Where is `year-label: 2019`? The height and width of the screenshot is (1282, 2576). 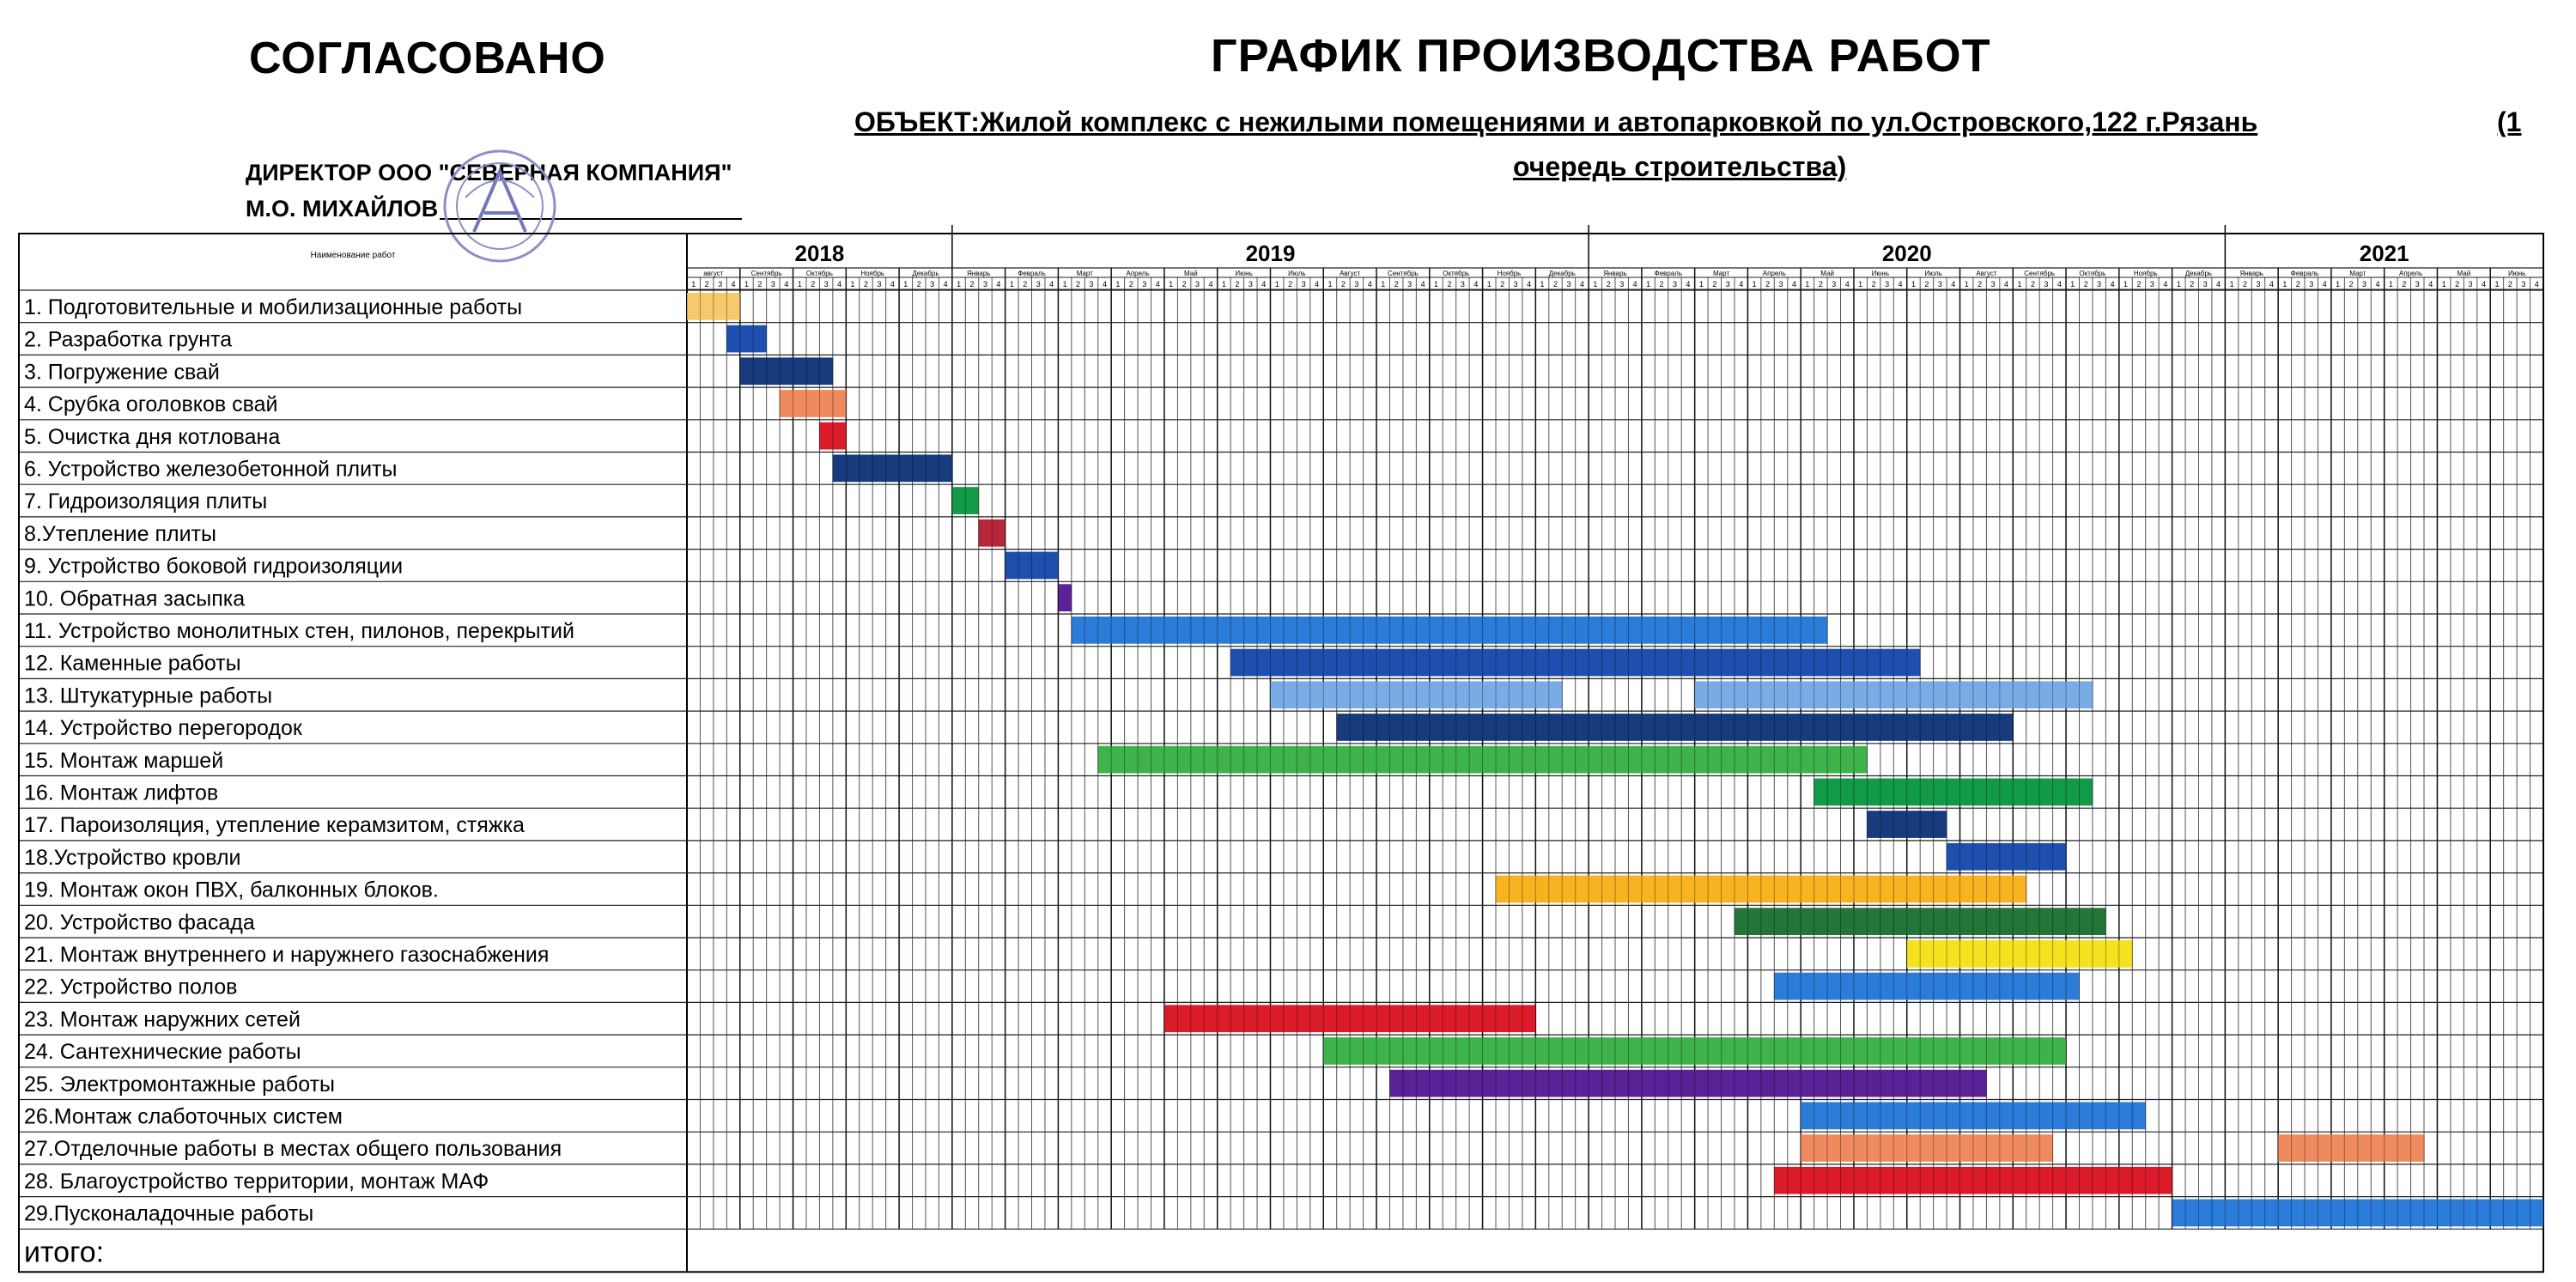 year-label: 2019 is located at coordinates (1271, 253).